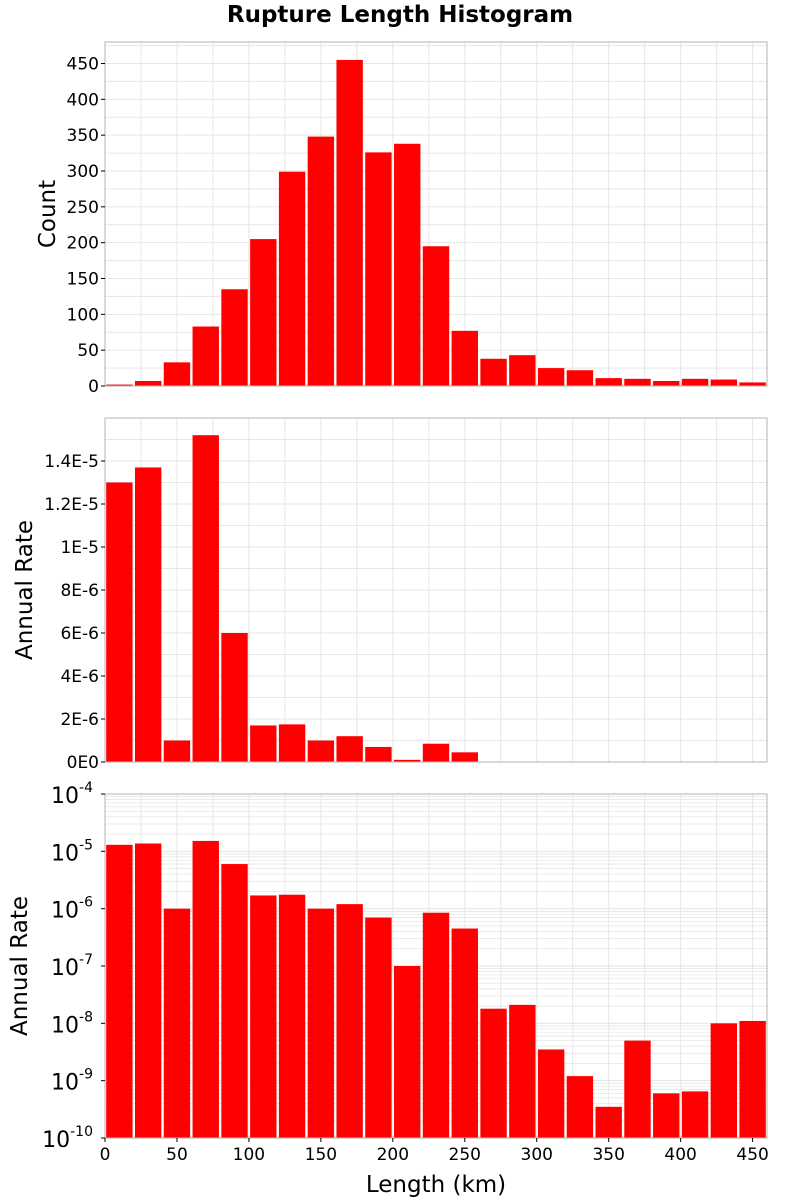  I want to click on y-tick-label: 150, so click(83, 280).